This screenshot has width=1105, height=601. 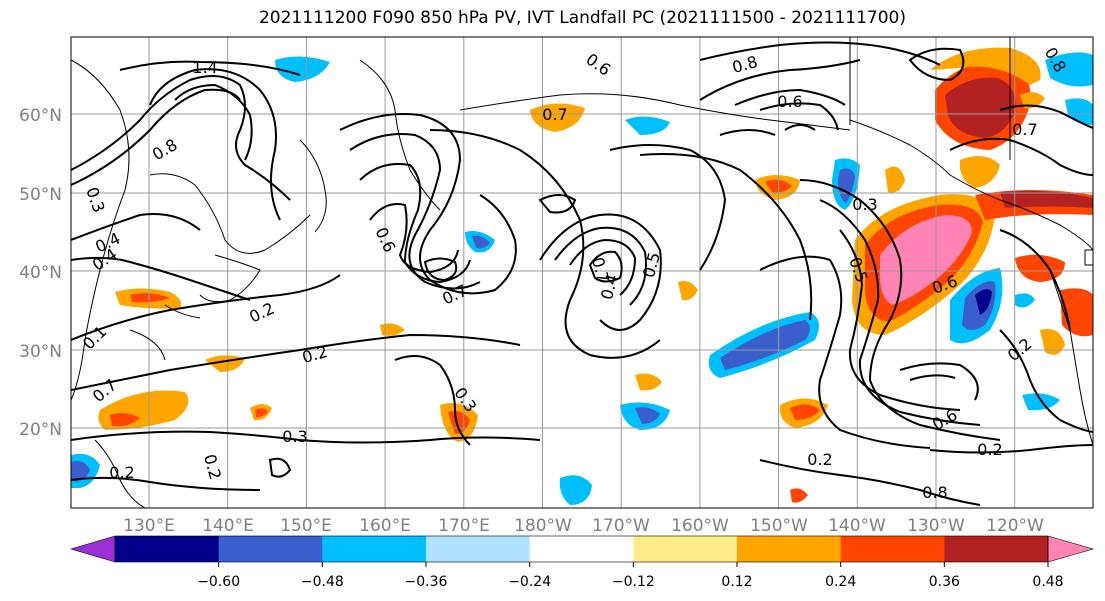 What do you see at coordinates (92, 549) in the screenshot?
I see `colorbar-extend-min` at bounding box center [92, 549].